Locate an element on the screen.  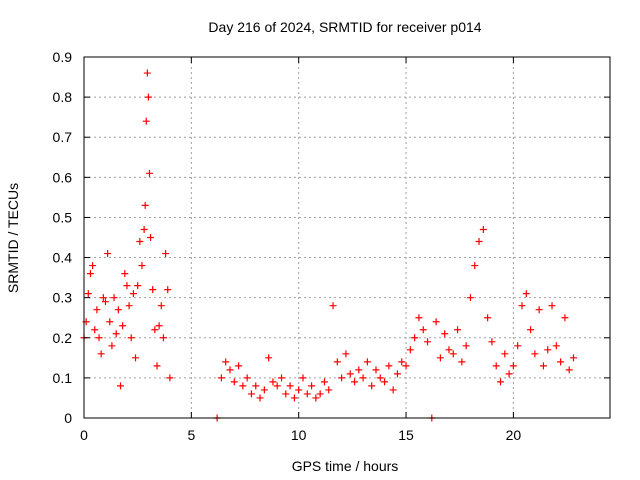
y-tick-label: 0.3 is located at coordinates (63, 298).